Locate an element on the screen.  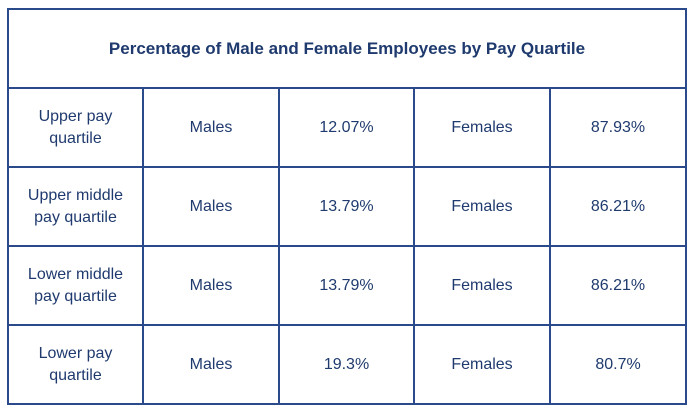
male-percentage: 19.3% is located at coordinates (346, 364).